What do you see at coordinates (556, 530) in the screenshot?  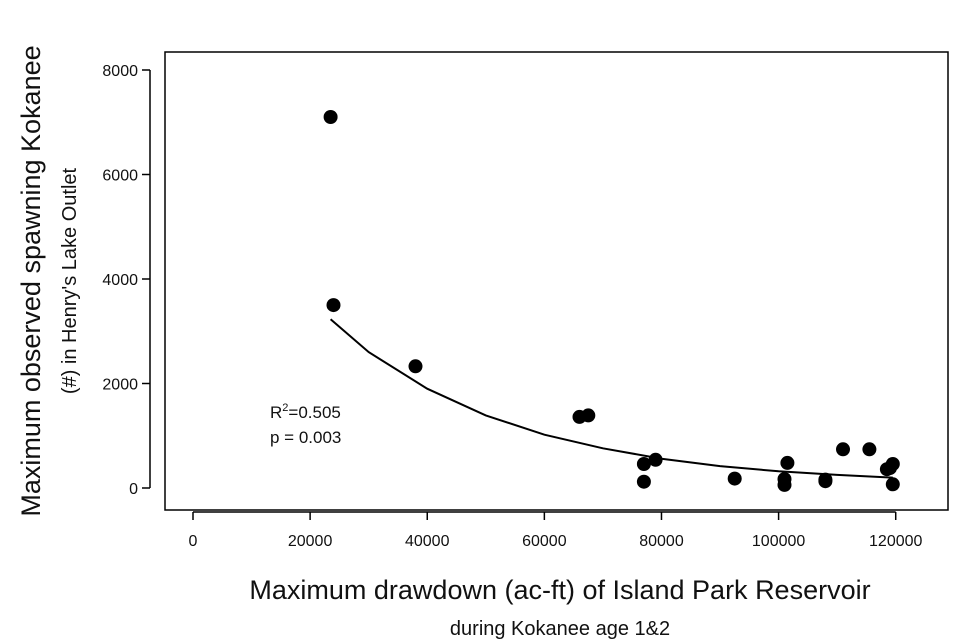 I see `x-axis: 0 20000 40000 60000 80000 100000 120000` at bounding box center [556, 530].